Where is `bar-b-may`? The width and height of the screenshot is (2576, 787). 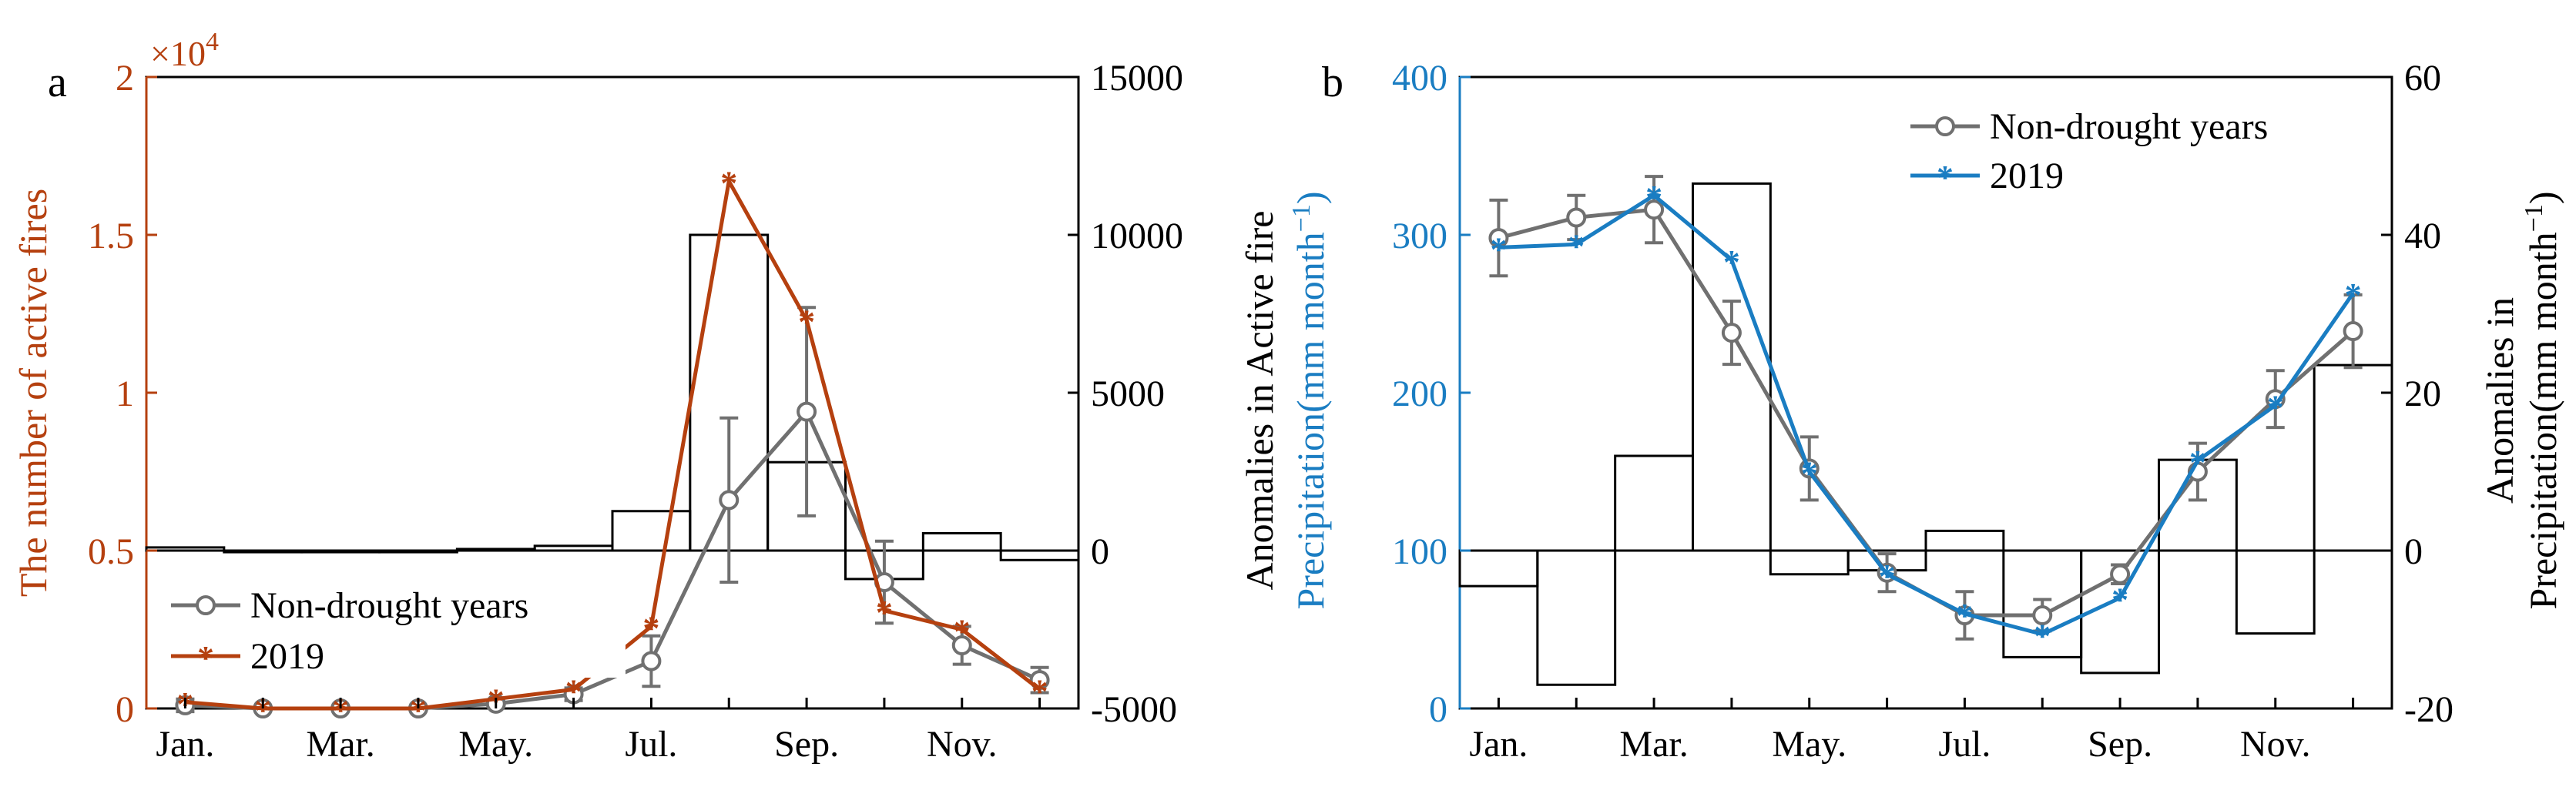 bar-b-may is located at coordinates (1809, 562).